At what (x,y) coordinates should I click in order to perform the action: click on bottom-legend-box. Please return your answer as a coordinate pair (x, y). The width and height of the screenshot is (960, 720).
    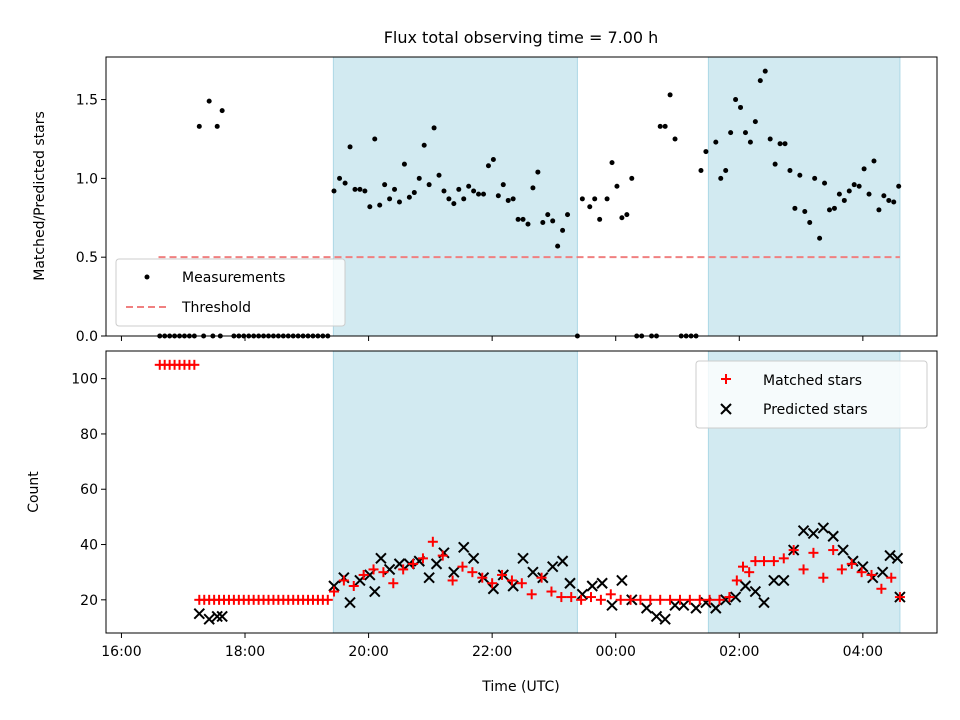
    Looking at the image, I should click on (811, 394).